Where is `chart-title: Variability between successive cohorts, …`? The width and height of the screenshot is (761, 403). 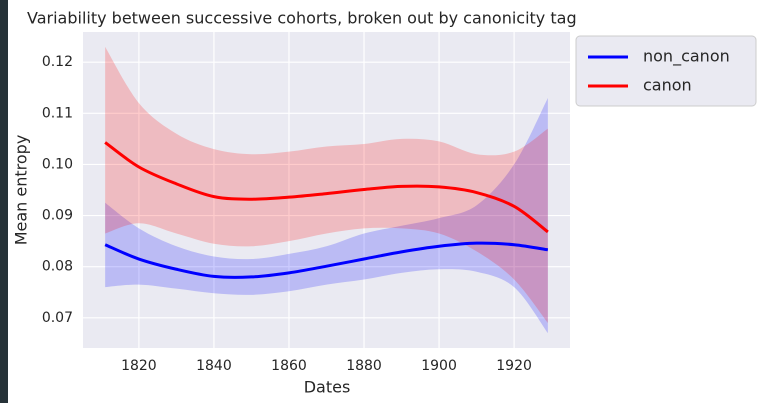
chart-title: Variability between successive cohorts, … is located at coordinates (302, 18).